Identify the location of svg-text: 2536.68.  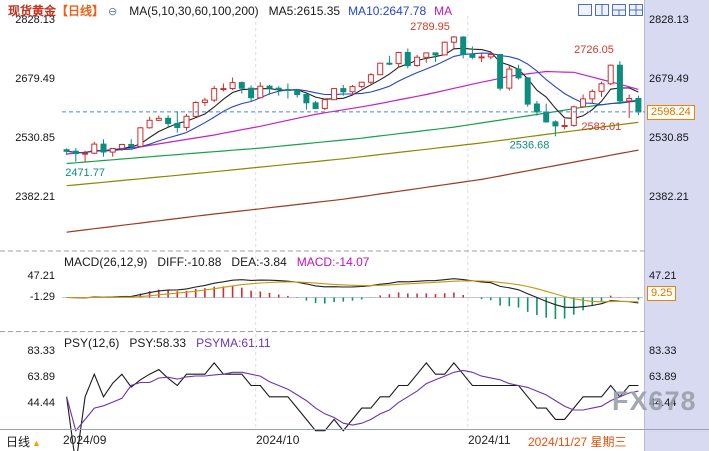
(530, 145).